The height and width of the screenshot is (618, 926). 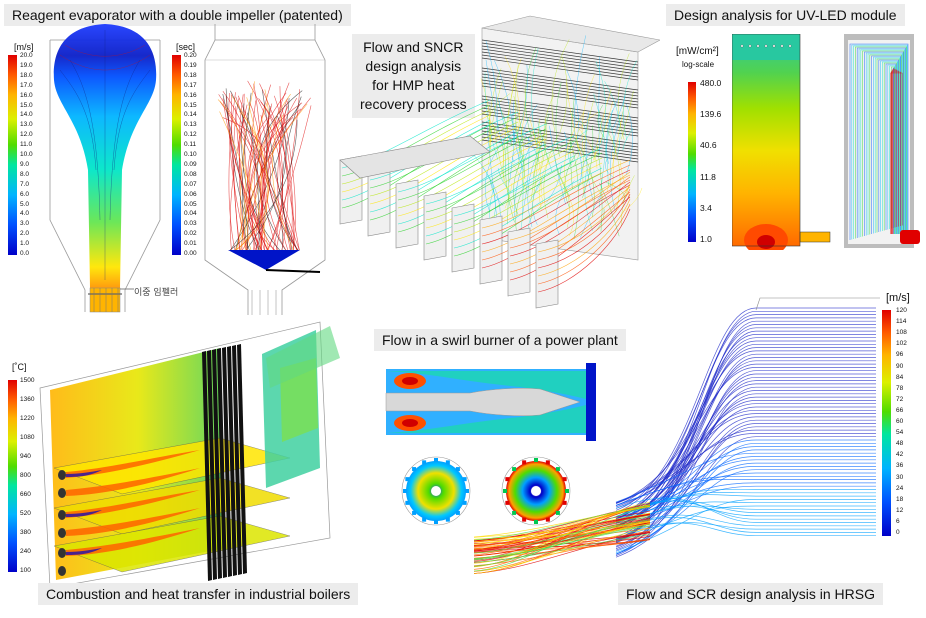 What do you see at coordinates (19, 367) in the screenshot?
I see `temperature-scale-title: [˚C]` at bounding box center [19, 367].